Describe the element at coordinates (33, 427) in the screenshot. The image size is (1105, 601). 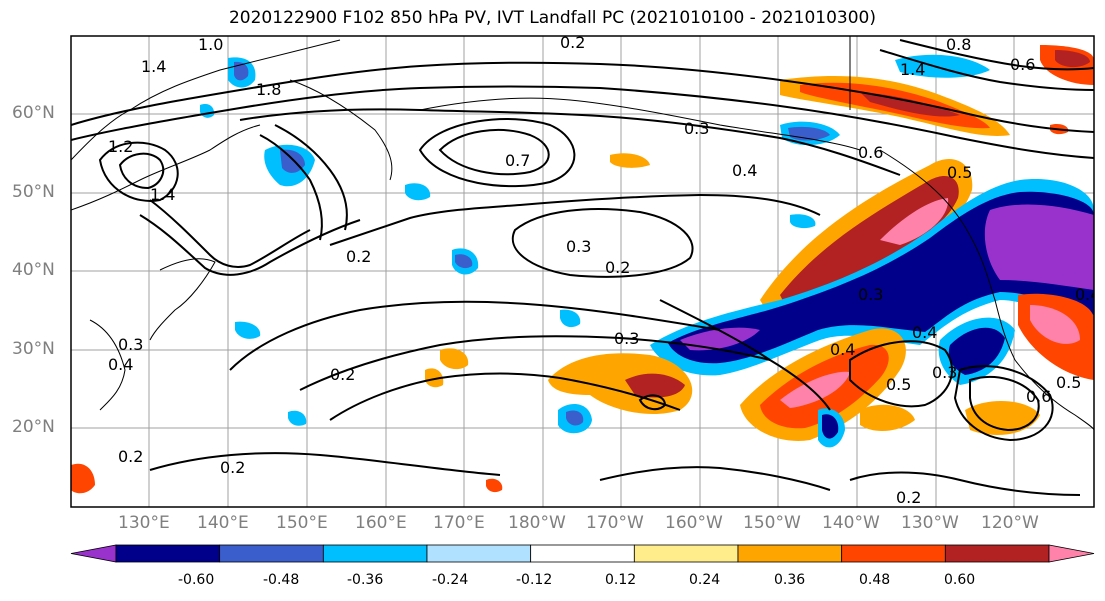
I see `lat-label-20n: 20°N` at that location.